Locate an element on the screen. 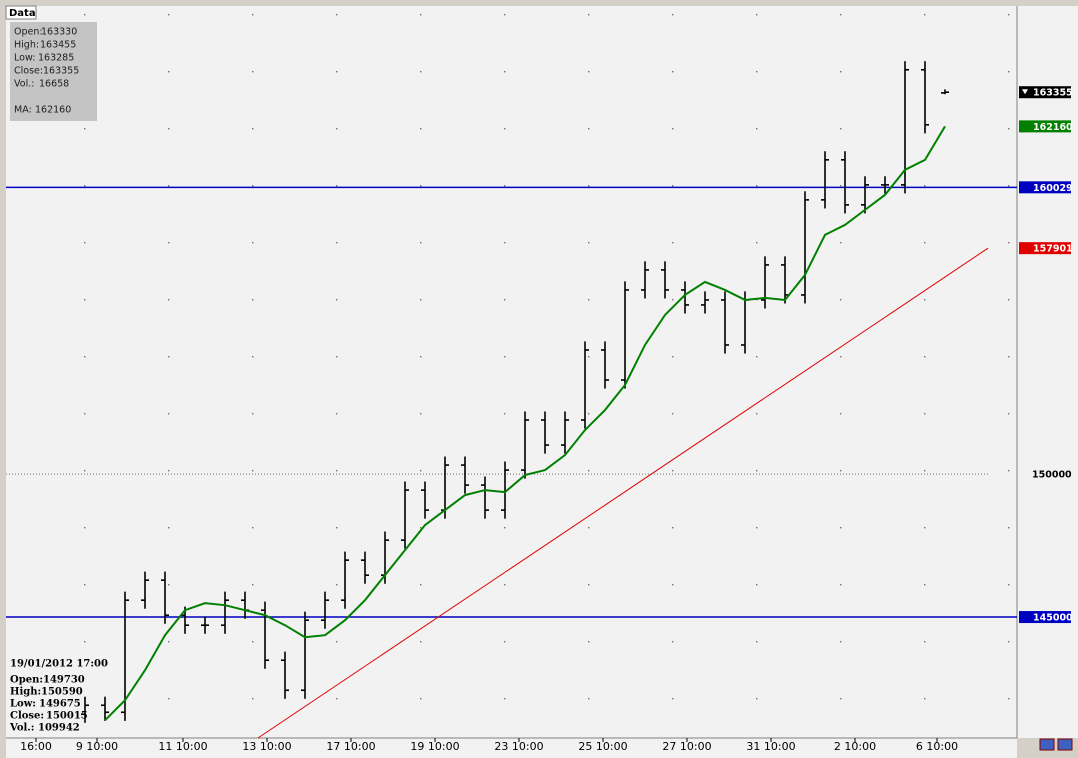 The width and height of the screenshot is (1078, 758). info-label: Open: is located at coordinates (28, 32).